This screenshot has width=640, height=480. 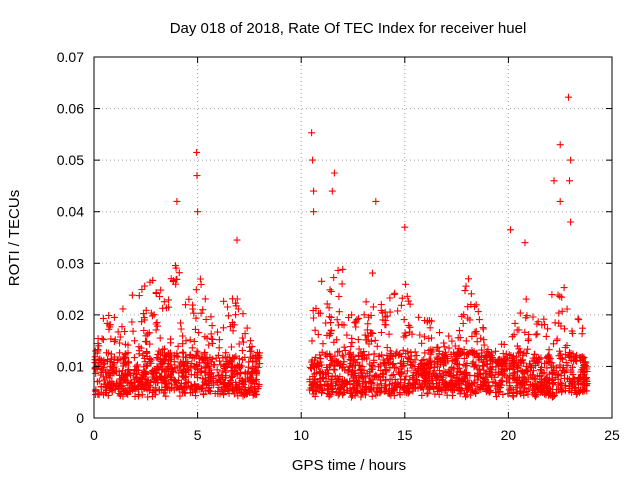 I want to click on x-tick-labels: 0 5 10 15 20 25, so click(x=355, y=435).